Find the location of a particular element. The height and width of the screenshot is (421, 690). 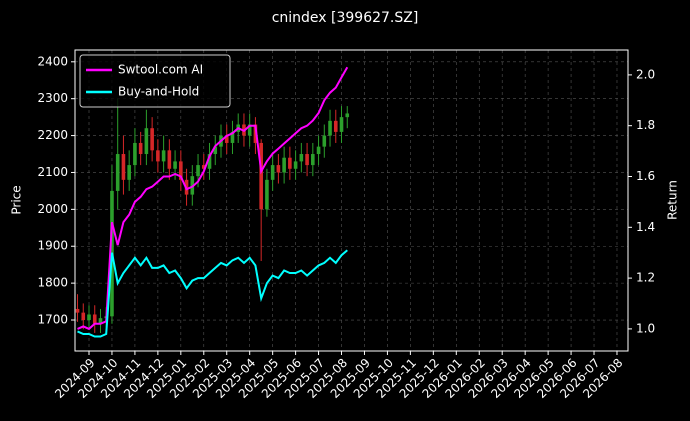

y-tick-label: 2400 is located at coordinates (52, 61).